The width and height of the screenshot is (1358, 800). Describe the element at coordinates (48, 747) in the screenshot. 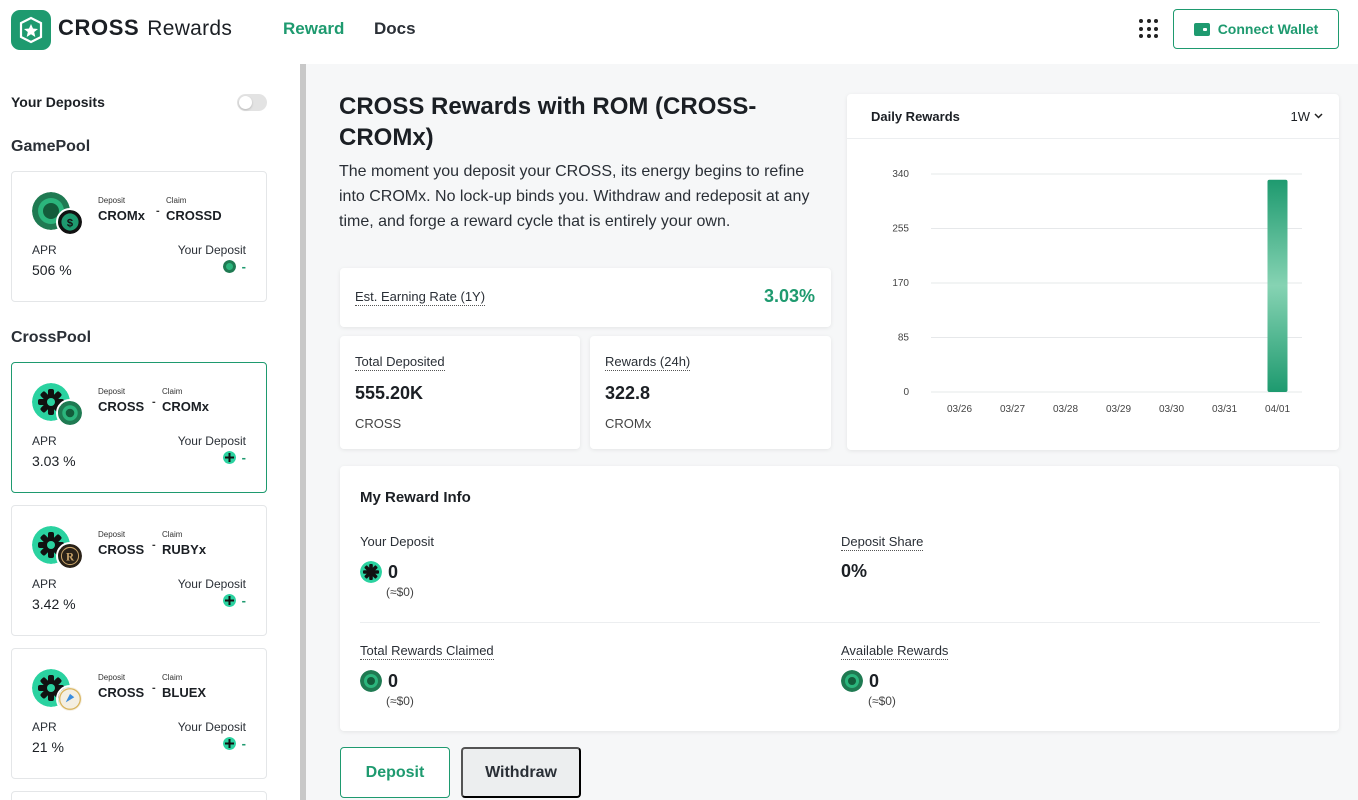

I see `apr-value: 21 %` at that location.